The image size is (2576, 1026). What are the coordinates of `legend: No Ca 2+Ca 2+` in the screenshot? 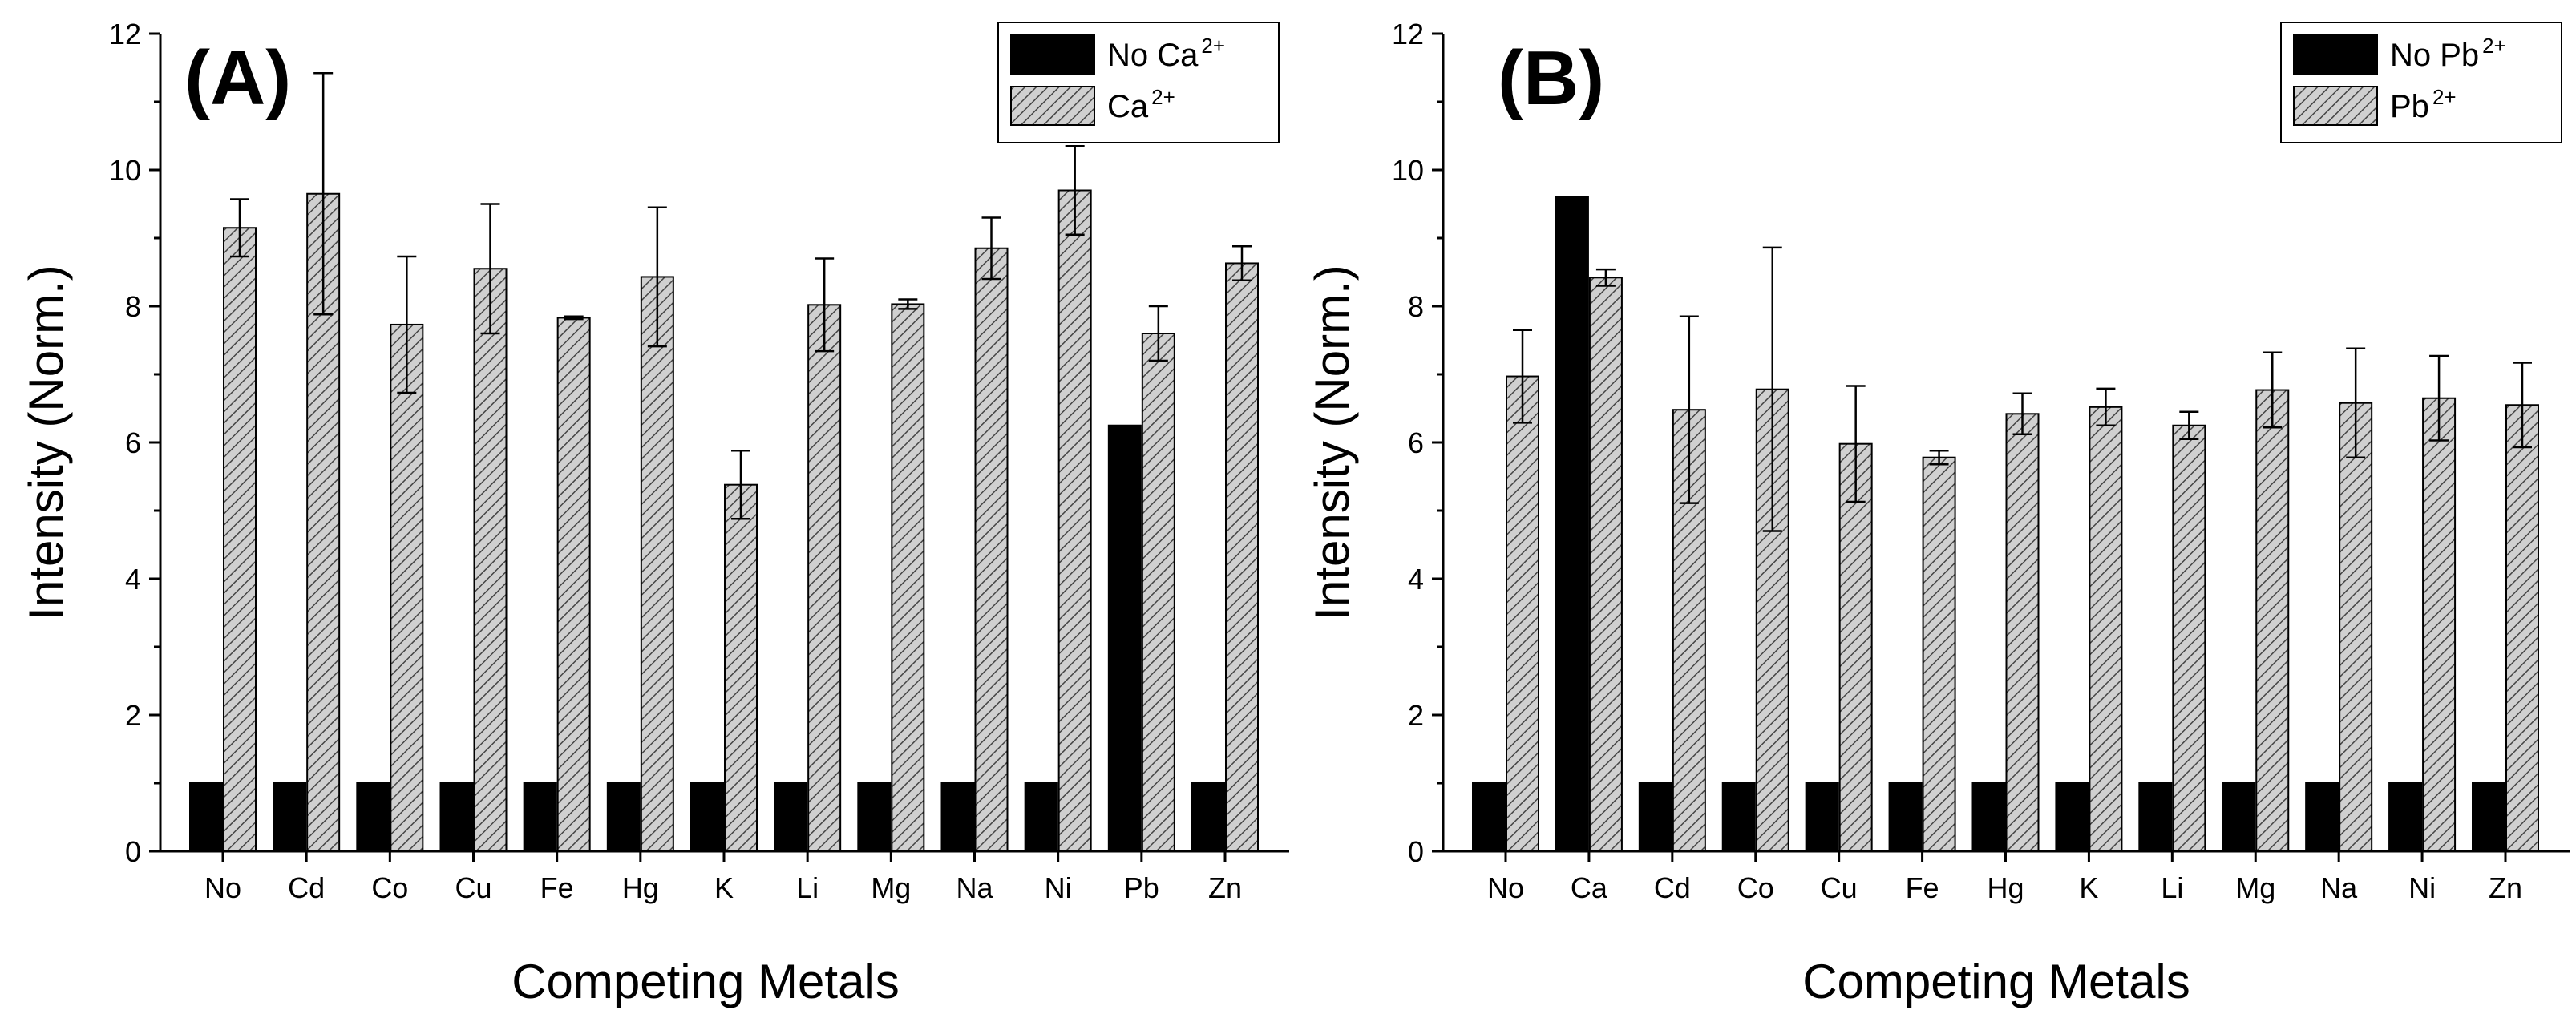 It's located at (1138, 82).